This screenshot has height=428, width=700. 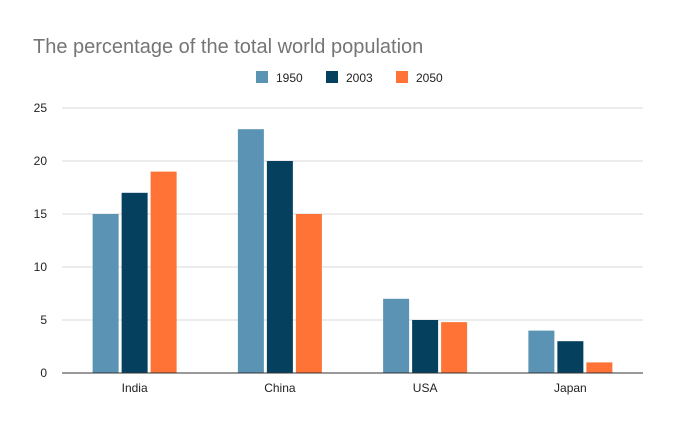 I want to click on y-tick-label: 10, so click(x=41, y=267).